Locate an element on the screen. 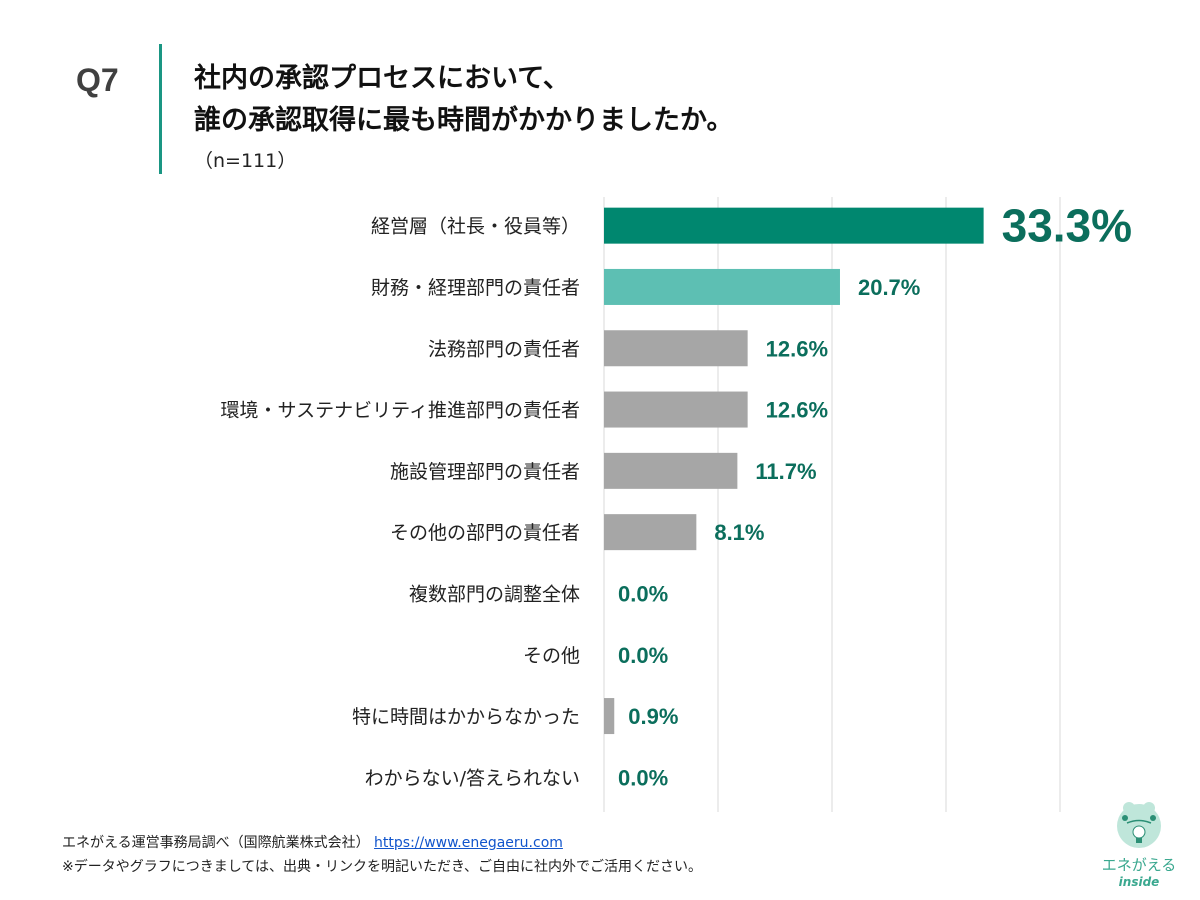  source-link: https://www.enegaeru.com is located at coordinates (468, 843).